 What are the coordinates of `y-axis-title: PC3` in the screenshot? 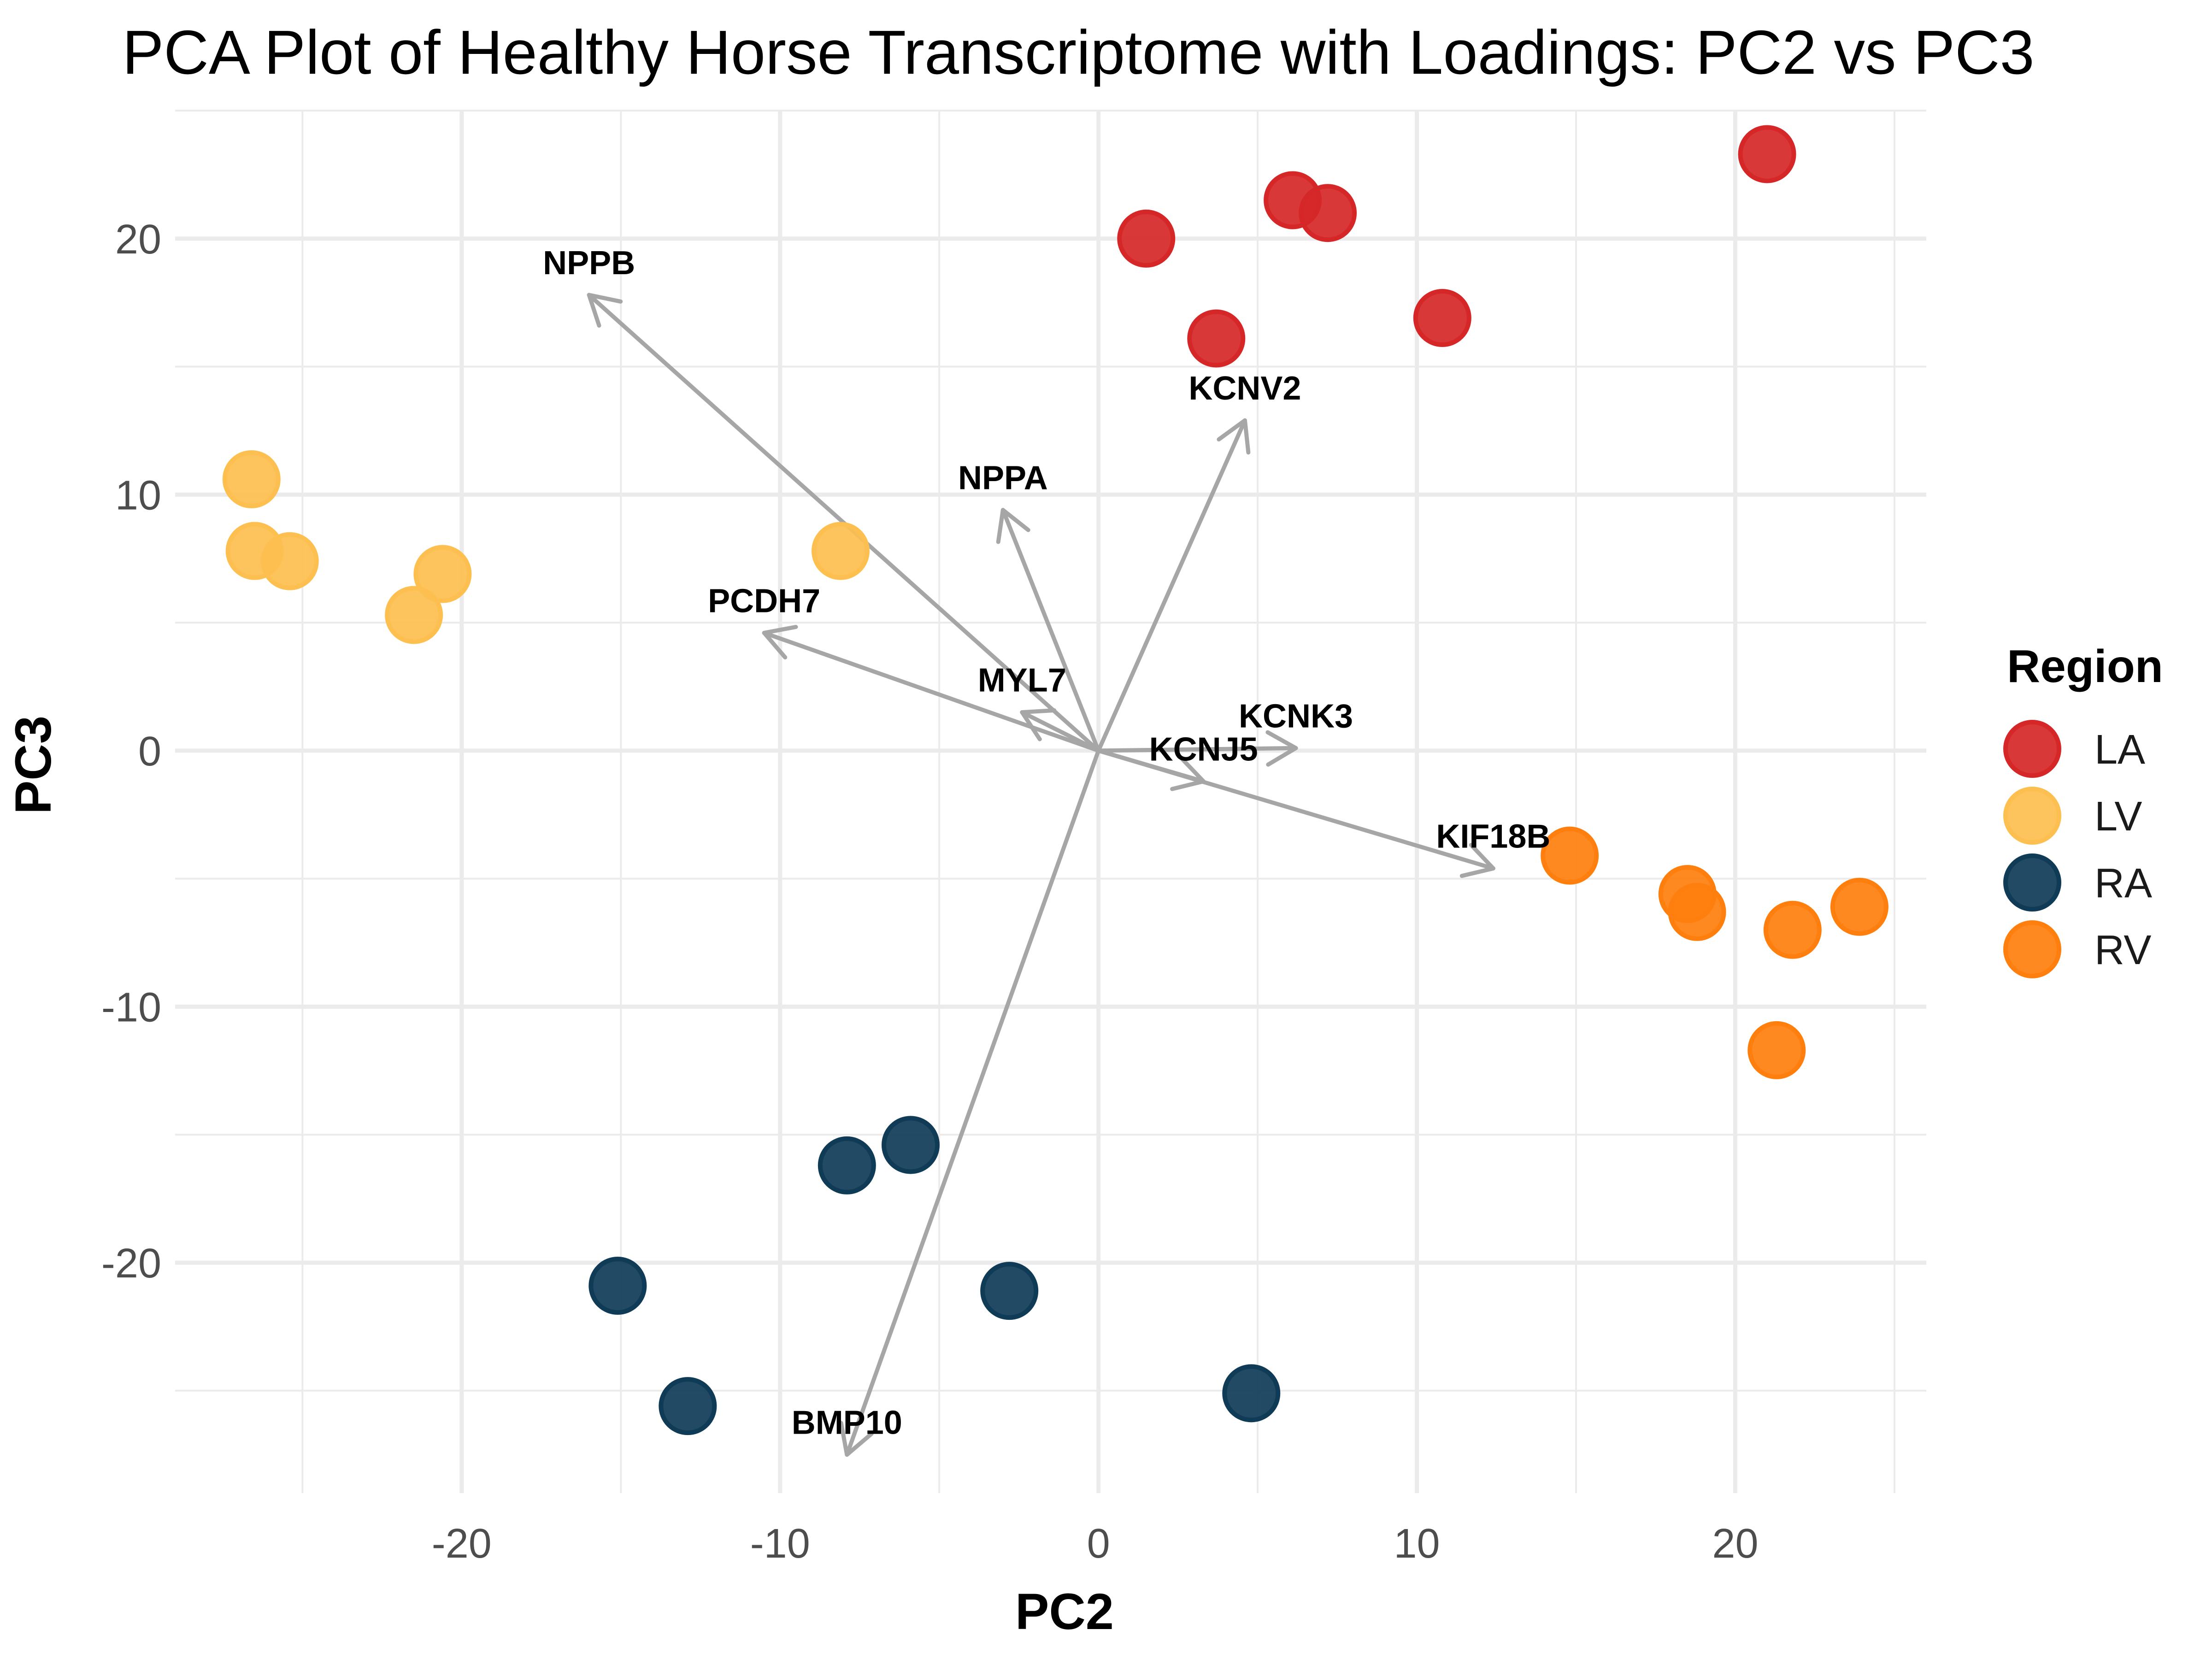 It's located at (33, 765).